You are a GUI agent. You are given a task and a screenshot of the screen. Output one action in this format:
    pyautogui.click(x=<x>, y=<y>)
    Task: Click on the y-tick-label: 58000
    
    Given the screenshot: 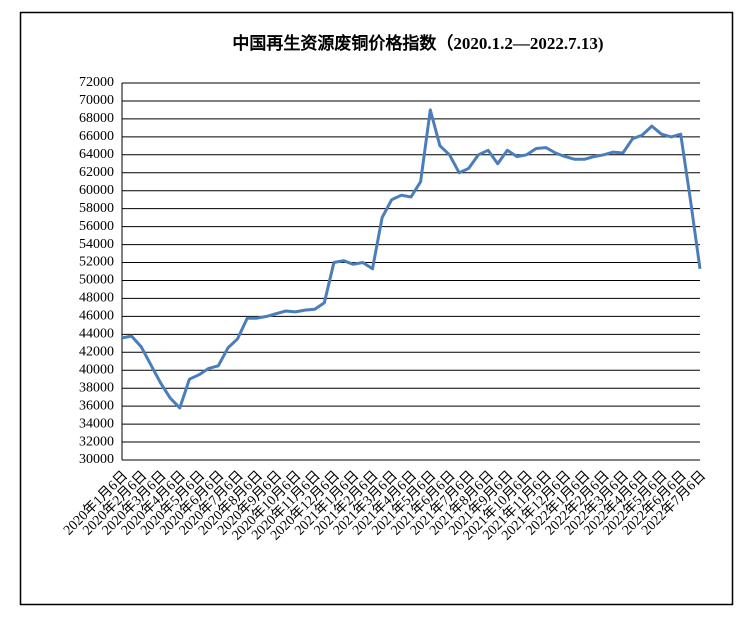 What is the action you would take?
    pyautogui.click(x=96, y=208)
    